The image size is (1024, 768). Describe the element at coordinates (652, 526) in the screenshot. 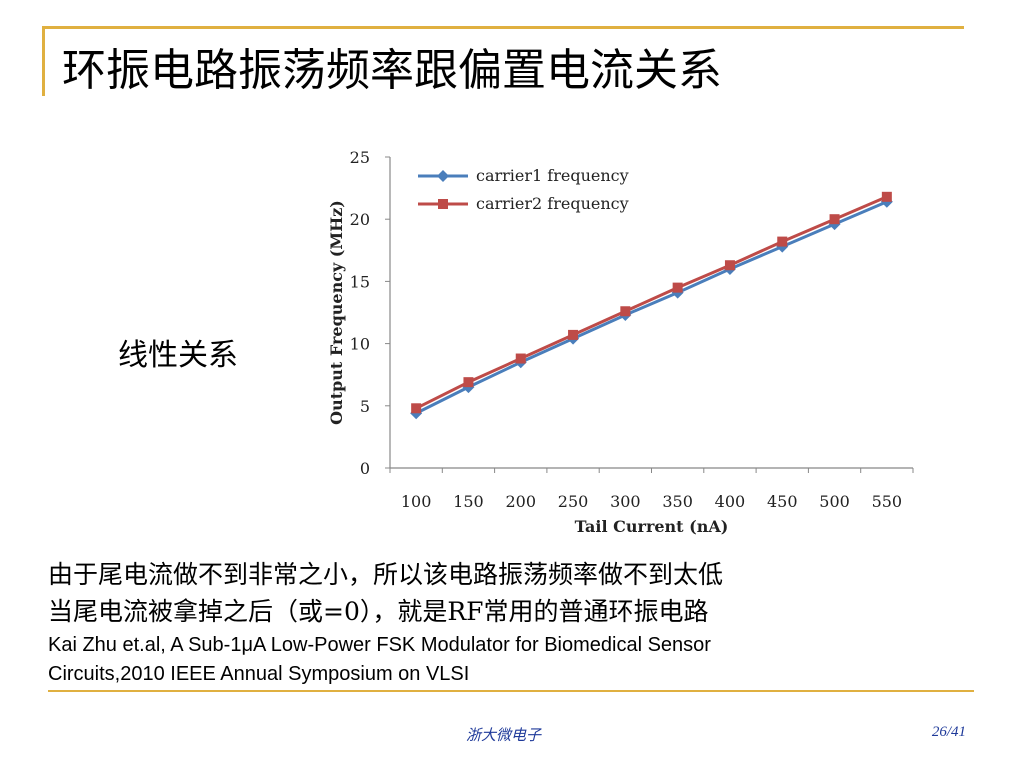

I see `x-axis-title: Tail Current (nA)` at that location.